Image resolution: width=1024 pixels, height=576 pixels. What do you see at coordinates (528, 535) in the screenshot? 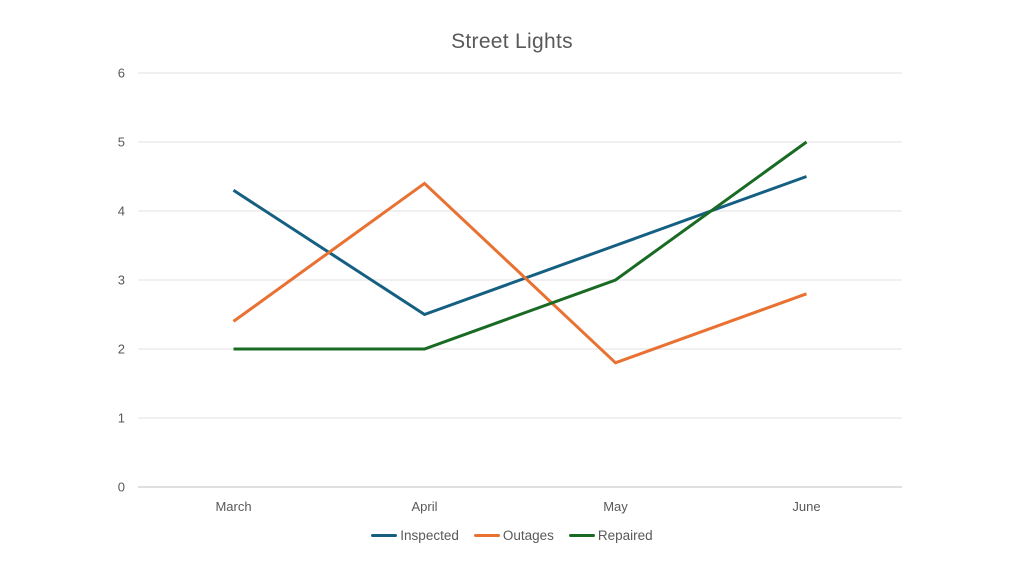
I see `legend-label: Outages` at bounding box center [528, 535].